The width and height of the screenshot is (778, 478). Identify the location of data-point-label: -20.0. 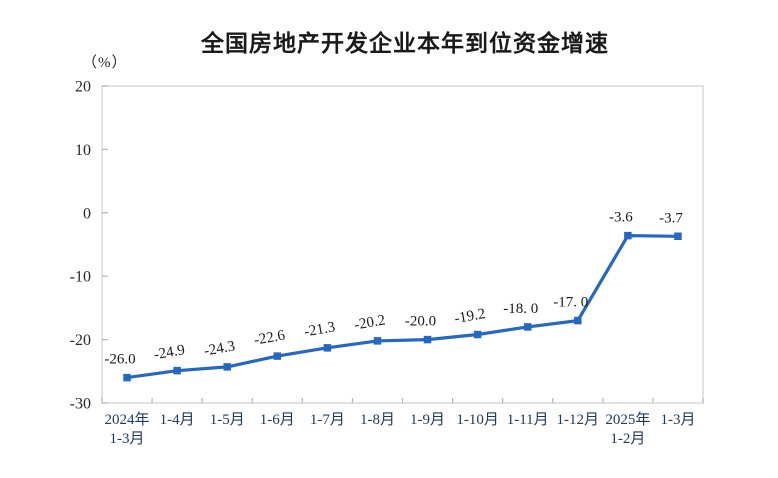
(420, 322).